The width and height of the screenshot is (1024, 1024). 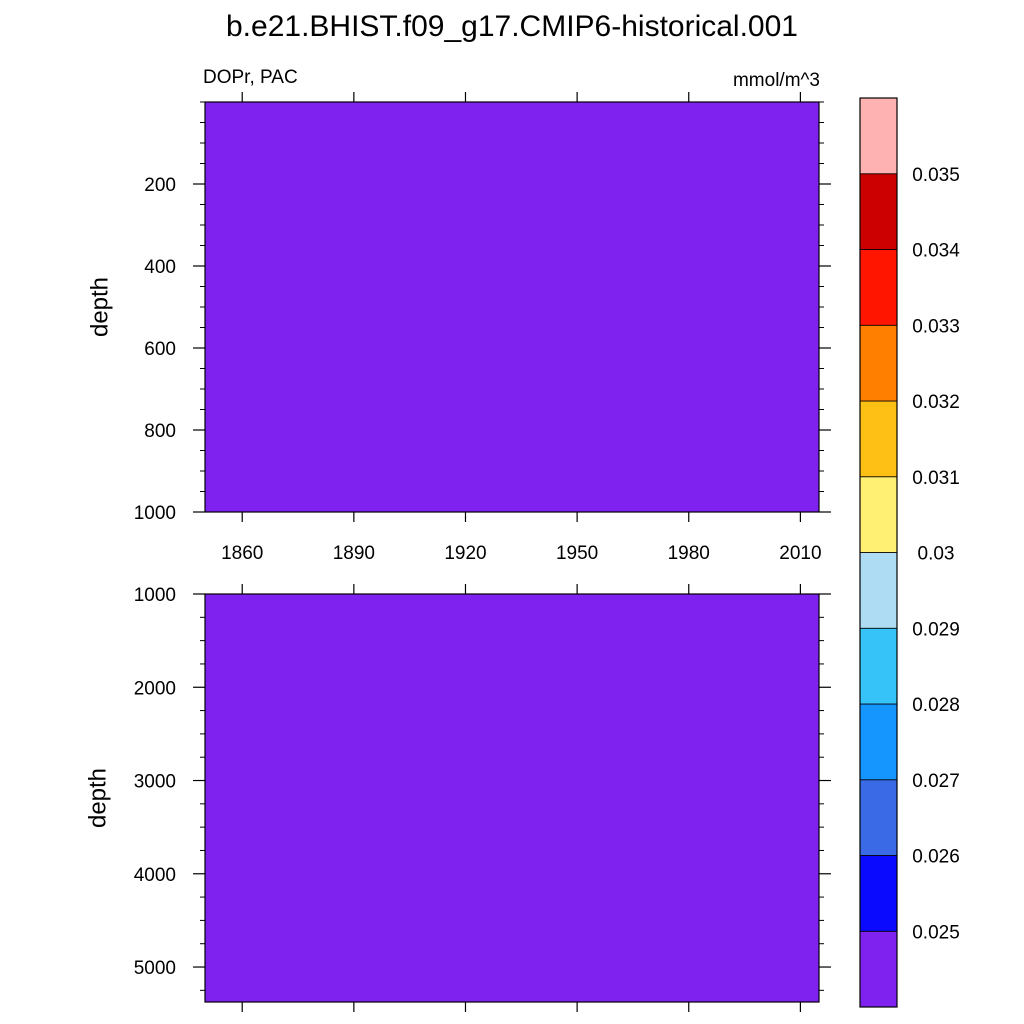 I want to click on y-tick-label: 800, so click(x=160, y=431).